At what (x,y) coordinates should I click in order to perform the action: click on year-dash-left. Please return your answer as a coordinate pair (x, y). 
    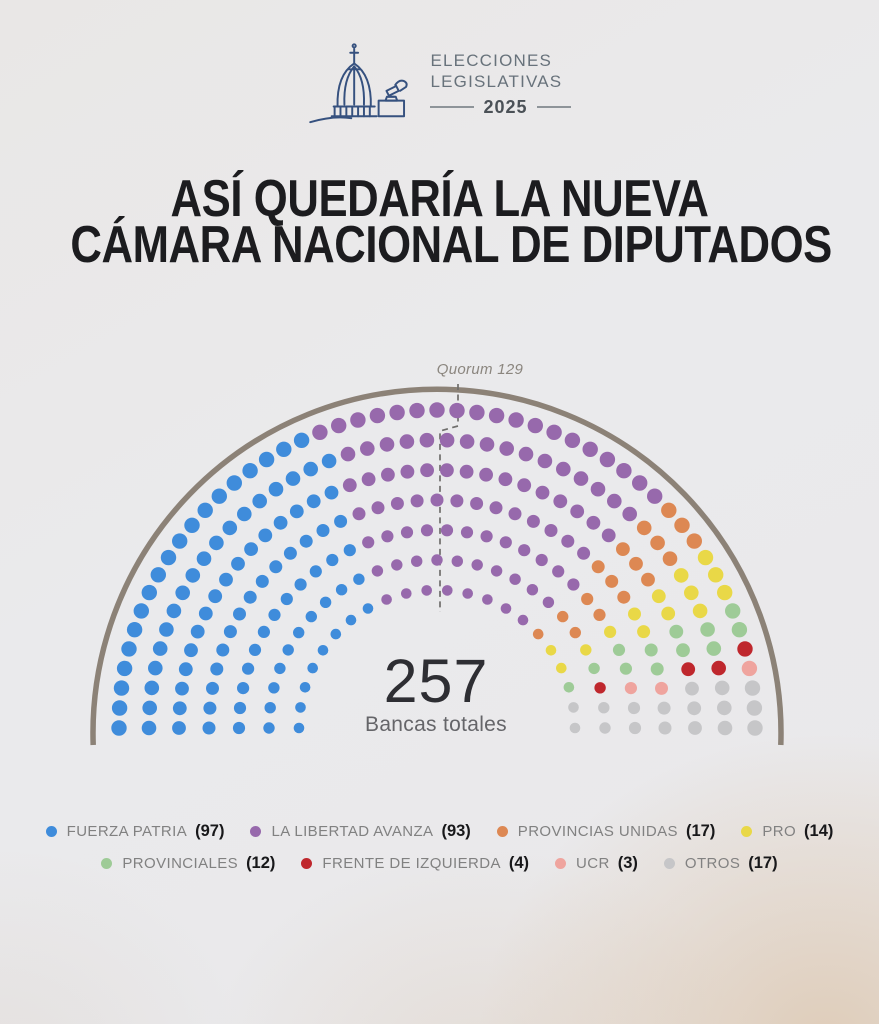
    Looking at the image, I should click on (452, 106).